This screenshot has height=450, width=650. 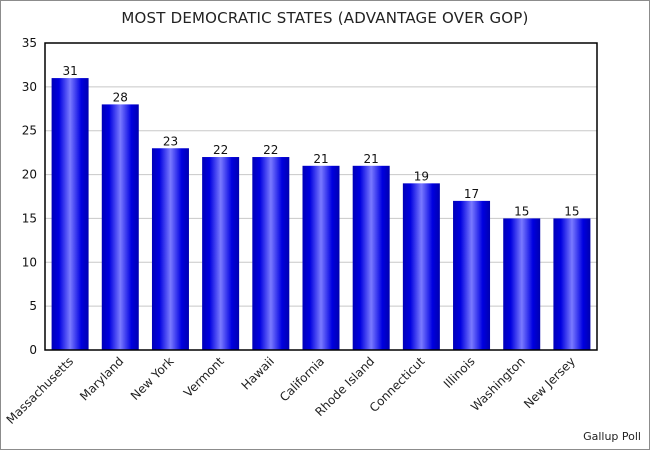 I want to click on y-tick-label: 10, so click(x=29, y=262).